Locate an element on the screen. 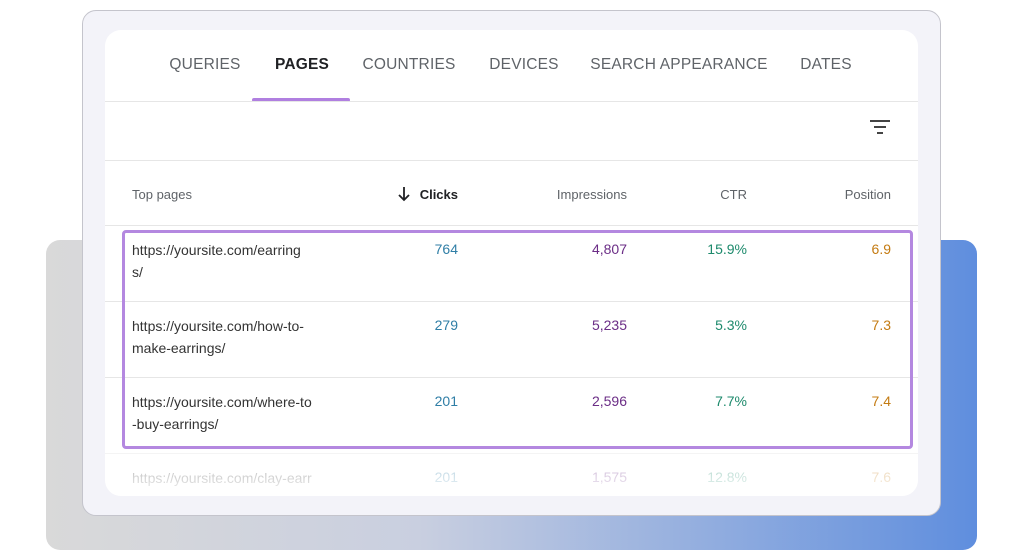  metric-value: 5.3% is located at coordinates (731, 325).